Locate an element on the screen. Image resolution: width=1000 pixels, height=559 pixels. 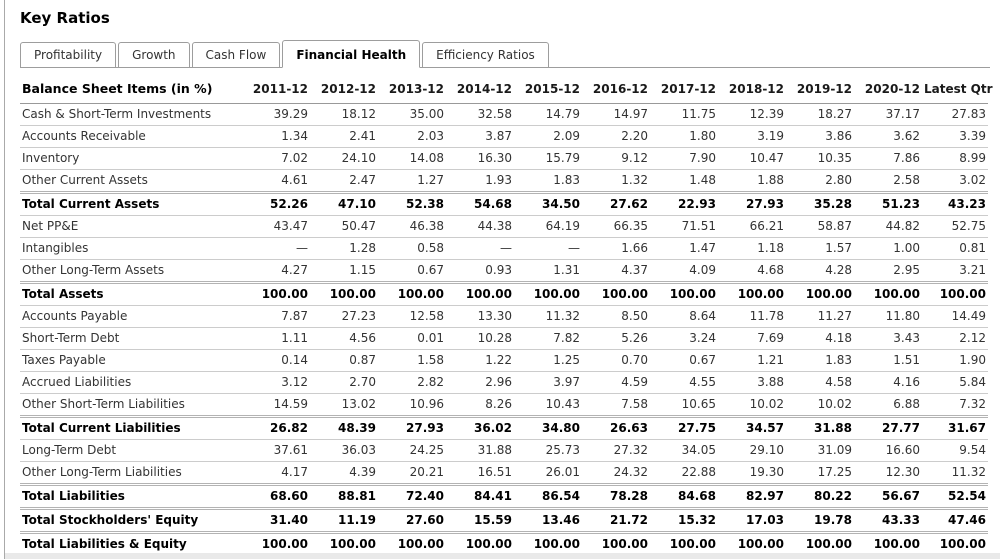
value-cell: 34.80 is located at coordinates (548, 427).